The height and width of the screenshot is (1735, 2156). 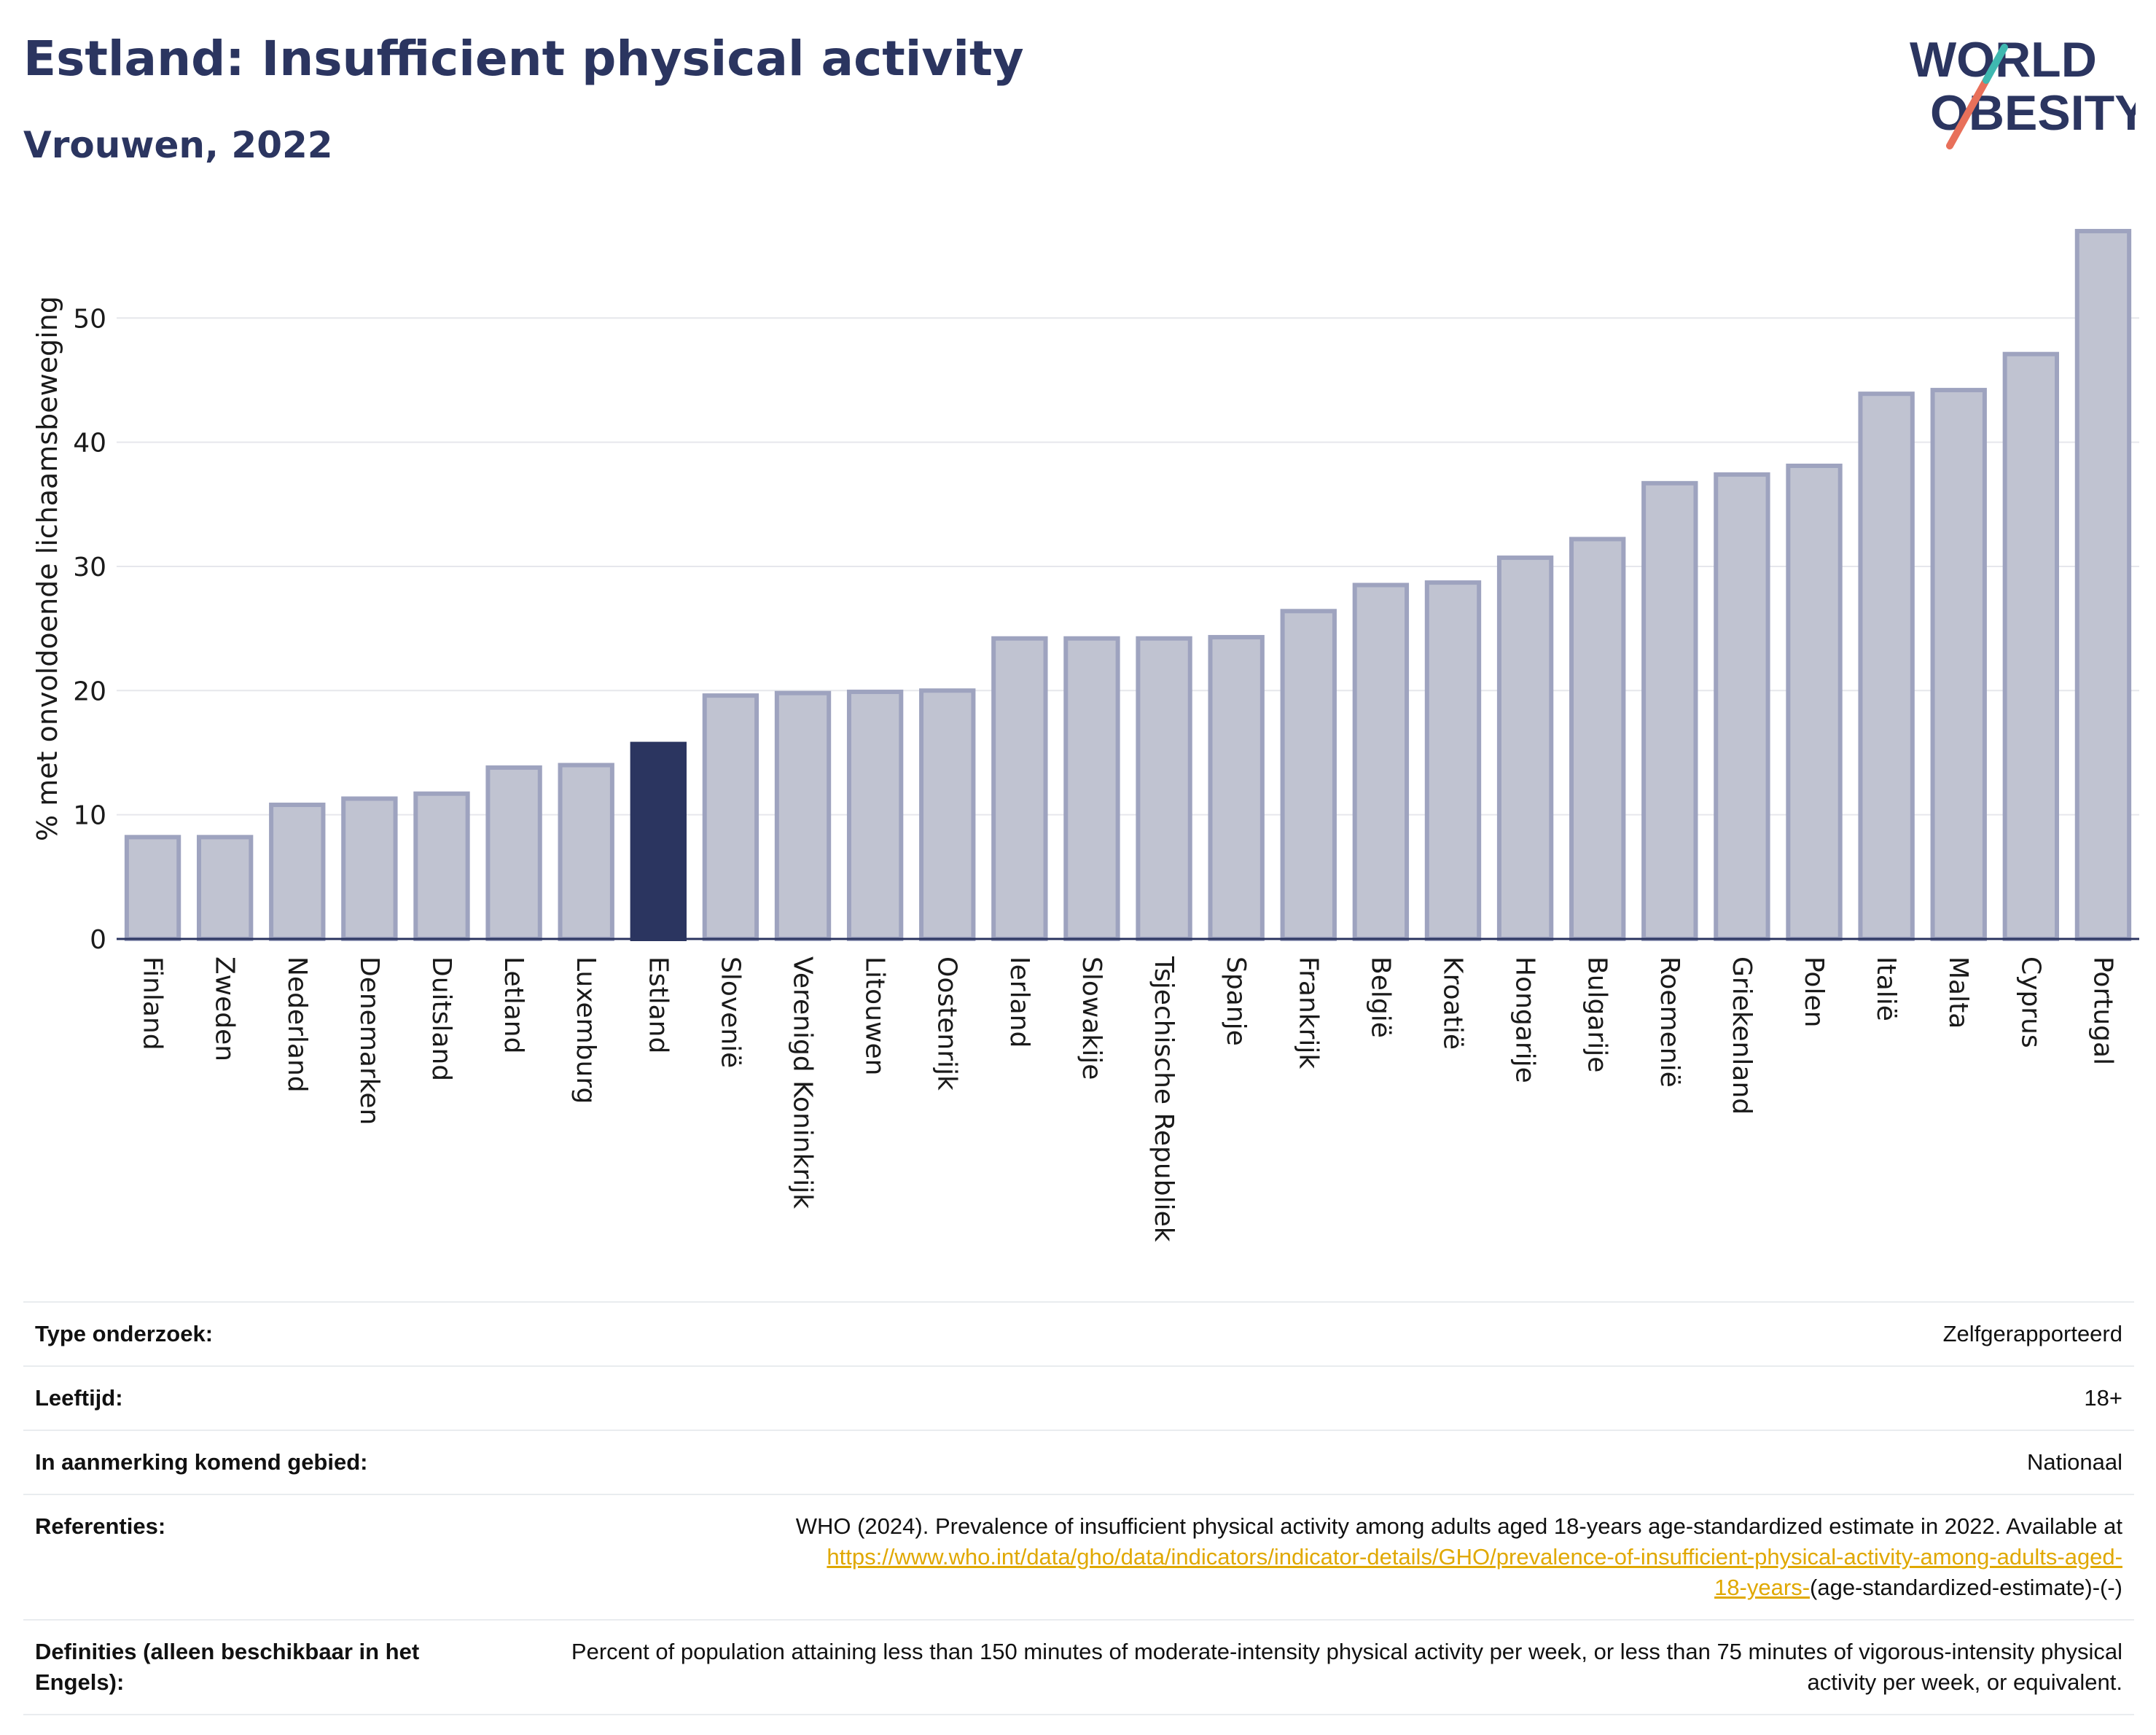 What do you see at coordinates (730, 1012) in the screenshot?
I see `x-tick-label: Slovenië` at bounding box center [730, 1012].